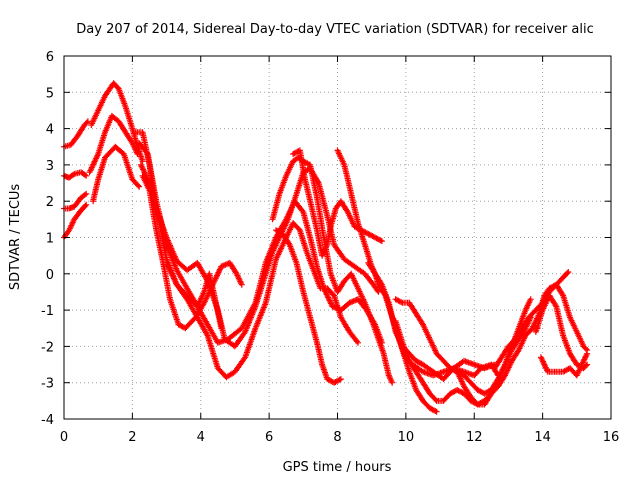  I want to click on y-tick-label: -2, so click(47, 347).